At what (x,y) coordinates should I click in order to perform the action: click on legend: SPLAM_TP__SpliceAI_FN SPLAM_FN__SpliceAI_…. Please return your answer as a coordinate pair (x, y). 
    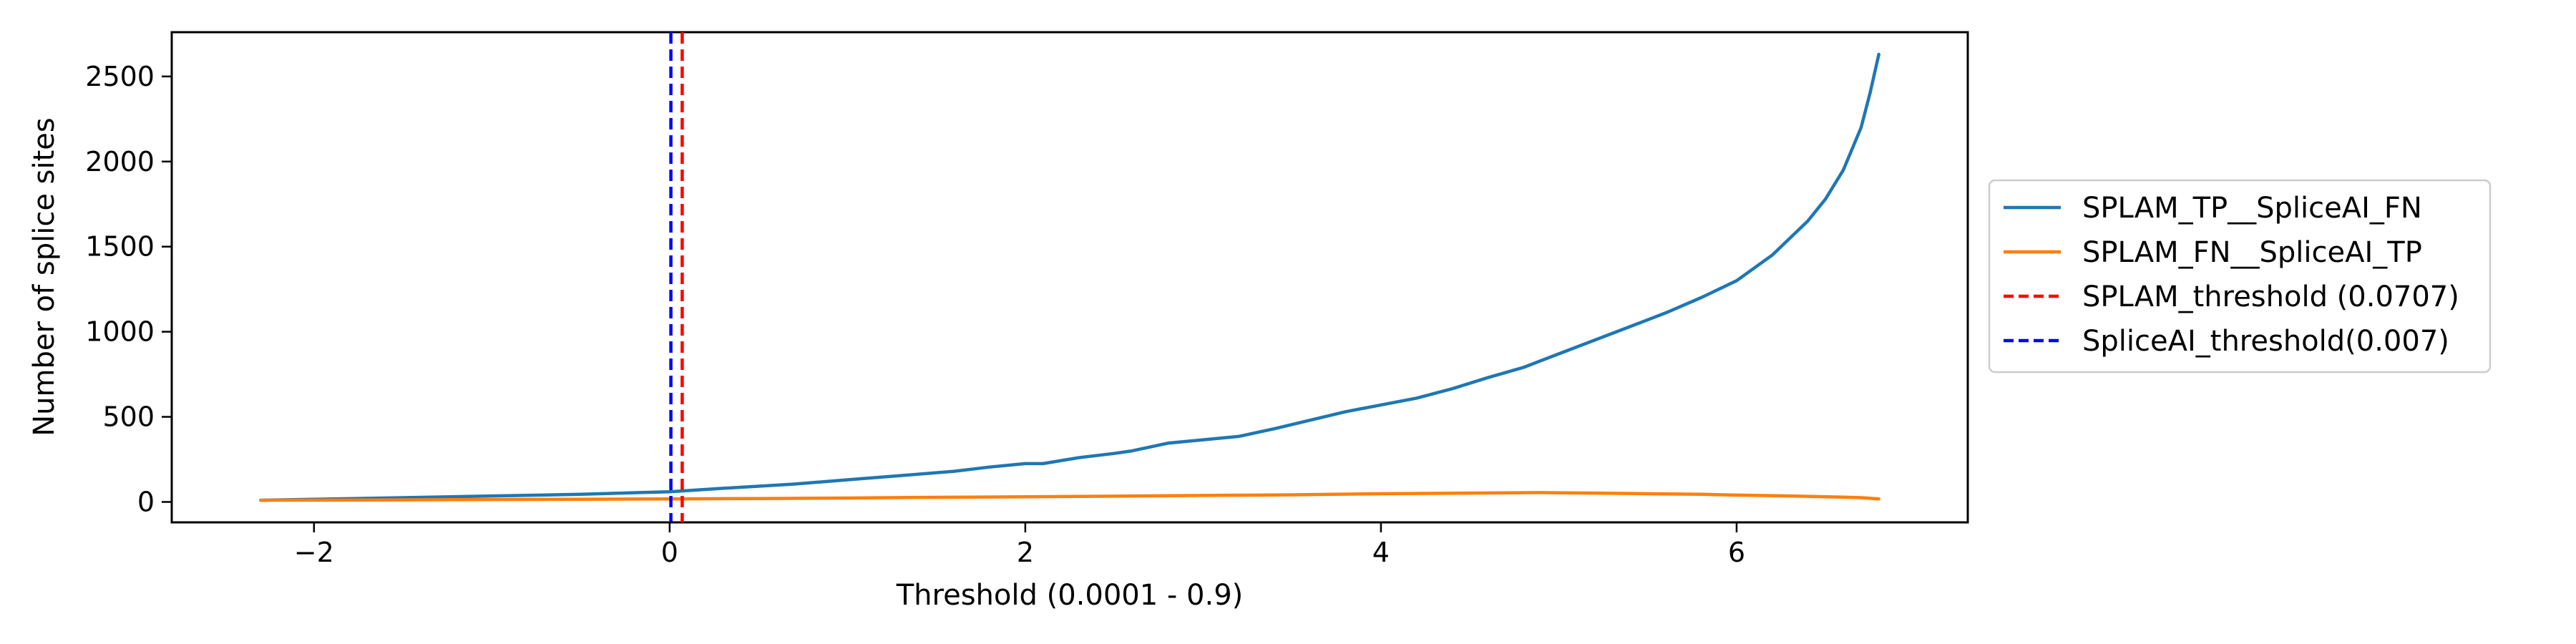
    Looking at the image, I should click on (2240, 276).